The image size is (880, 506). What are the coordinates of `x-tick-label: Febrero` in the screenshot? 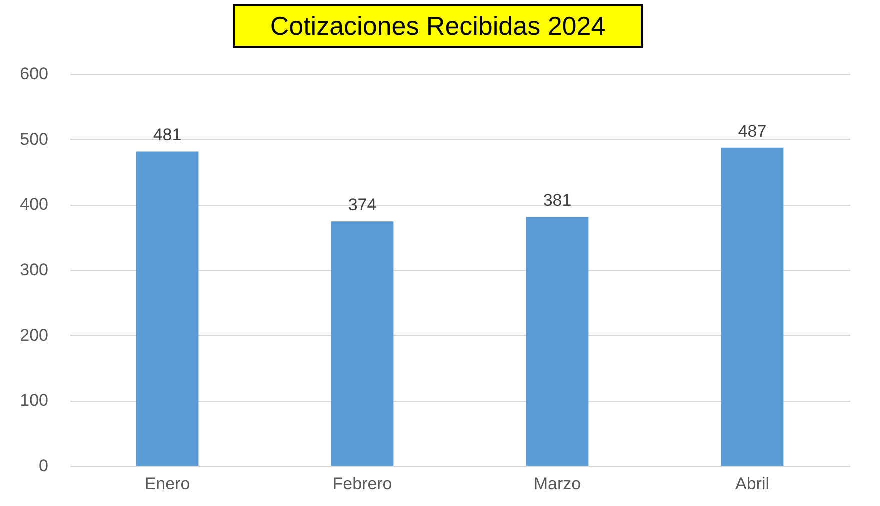 It's located at (362, 484).